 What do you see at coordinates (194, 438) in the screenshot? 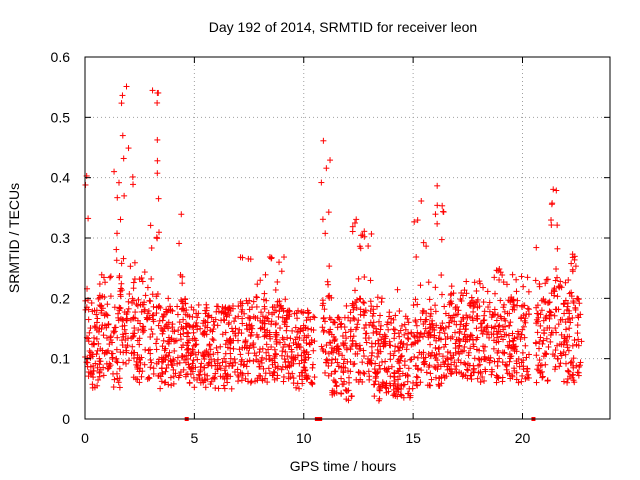
I see `x-tick-label: 5` at bounding box center [194, 438].